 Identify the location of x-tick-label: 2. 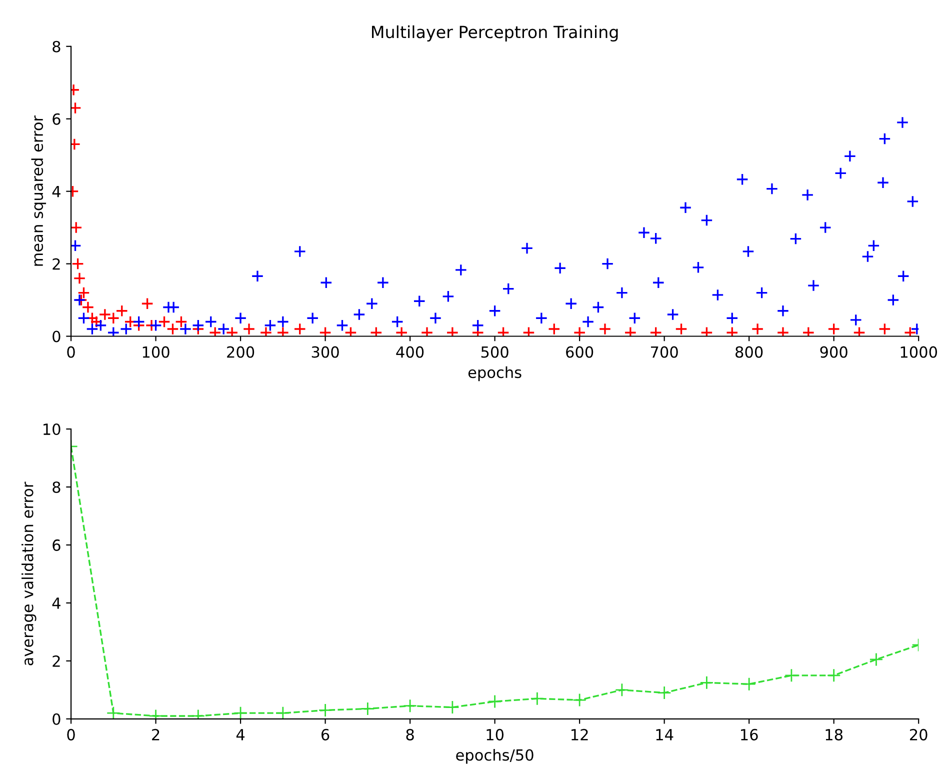
(156, 734).